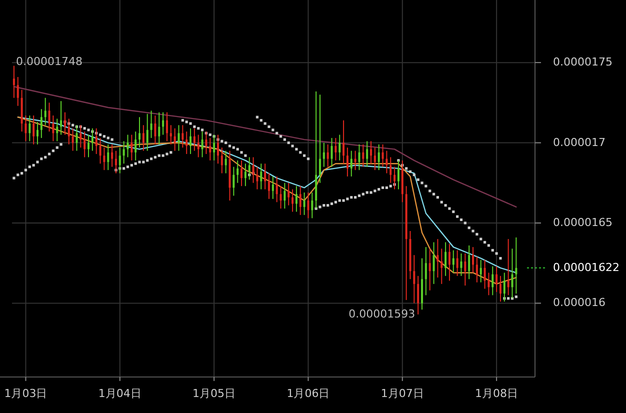 Image resolution: width=626 pixels, height=413 pixels. I want to click on y-tick-label: 0.000016, so click(579, 303).